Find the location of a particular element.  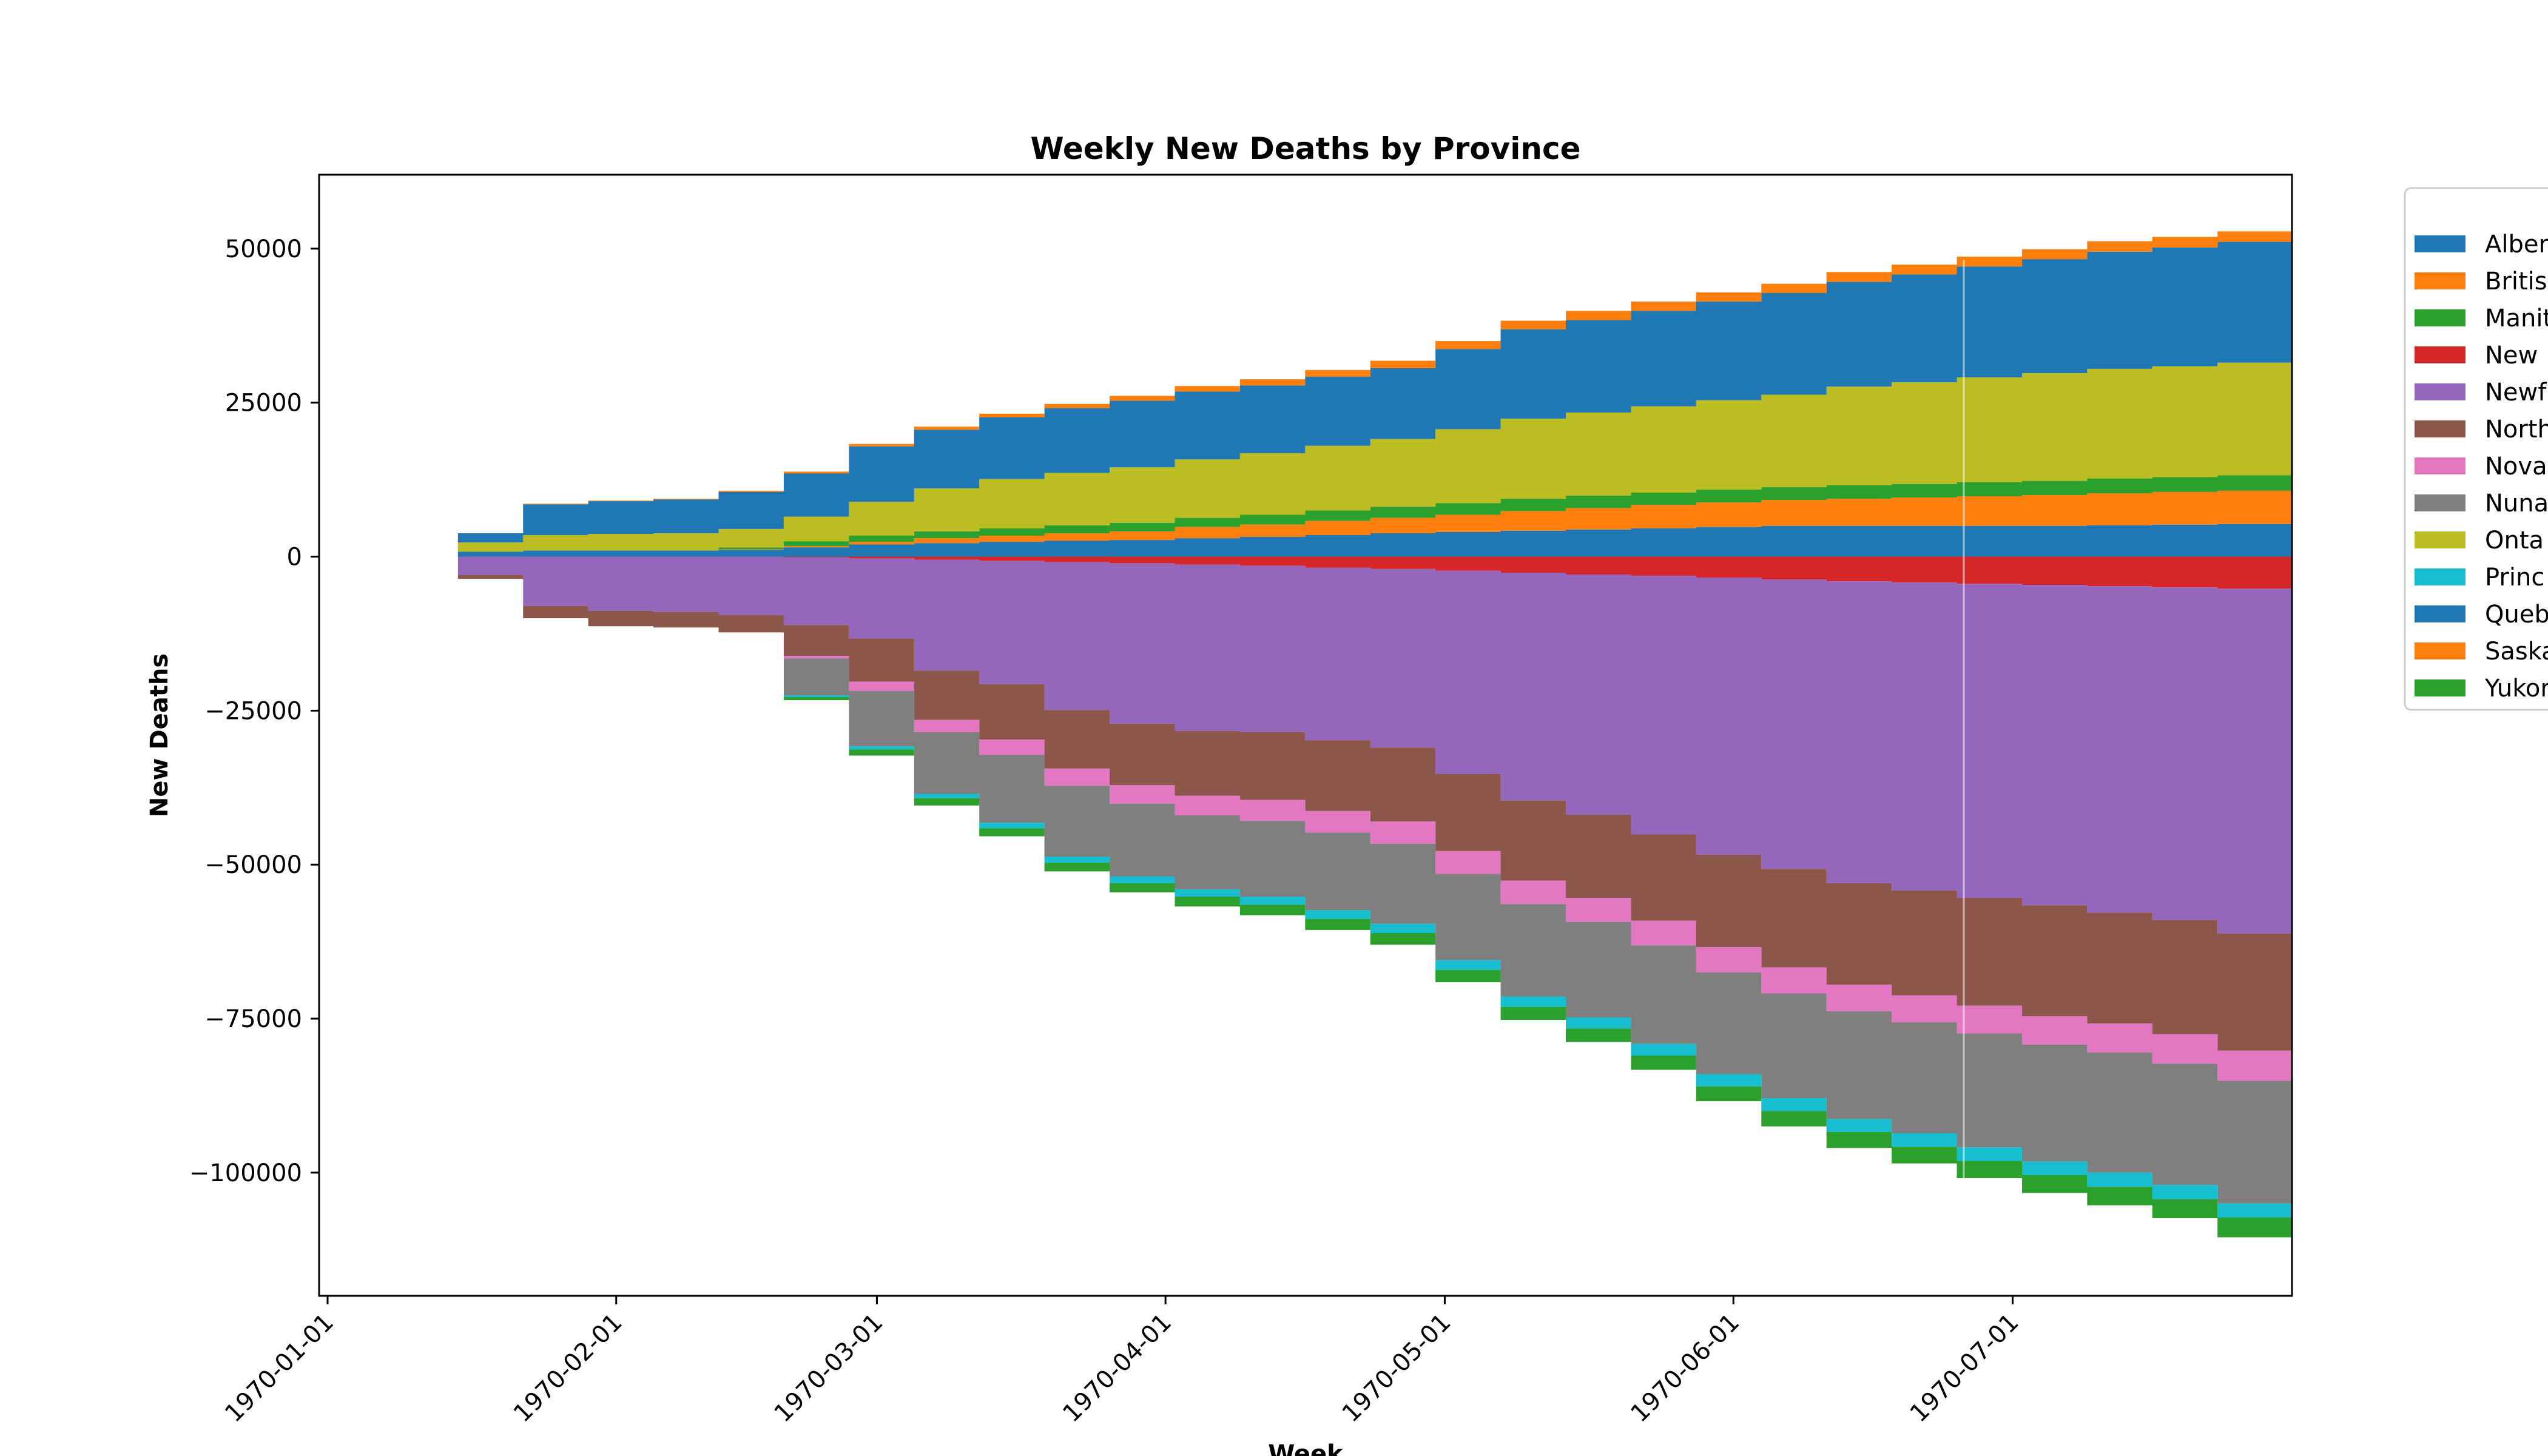

y-tick-label: −75000 is located at coordinates (253, 1019).